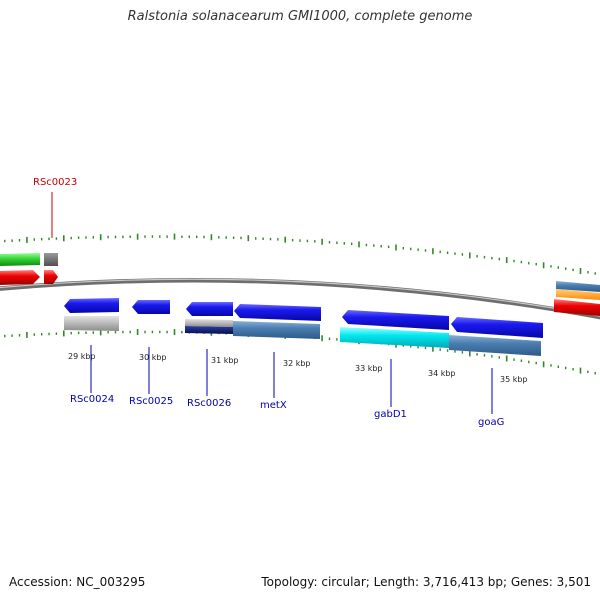 The width and height of the screenshot is (600, 600). I want to click on gene-label-gabD1: gabD1, so click(390, 414).